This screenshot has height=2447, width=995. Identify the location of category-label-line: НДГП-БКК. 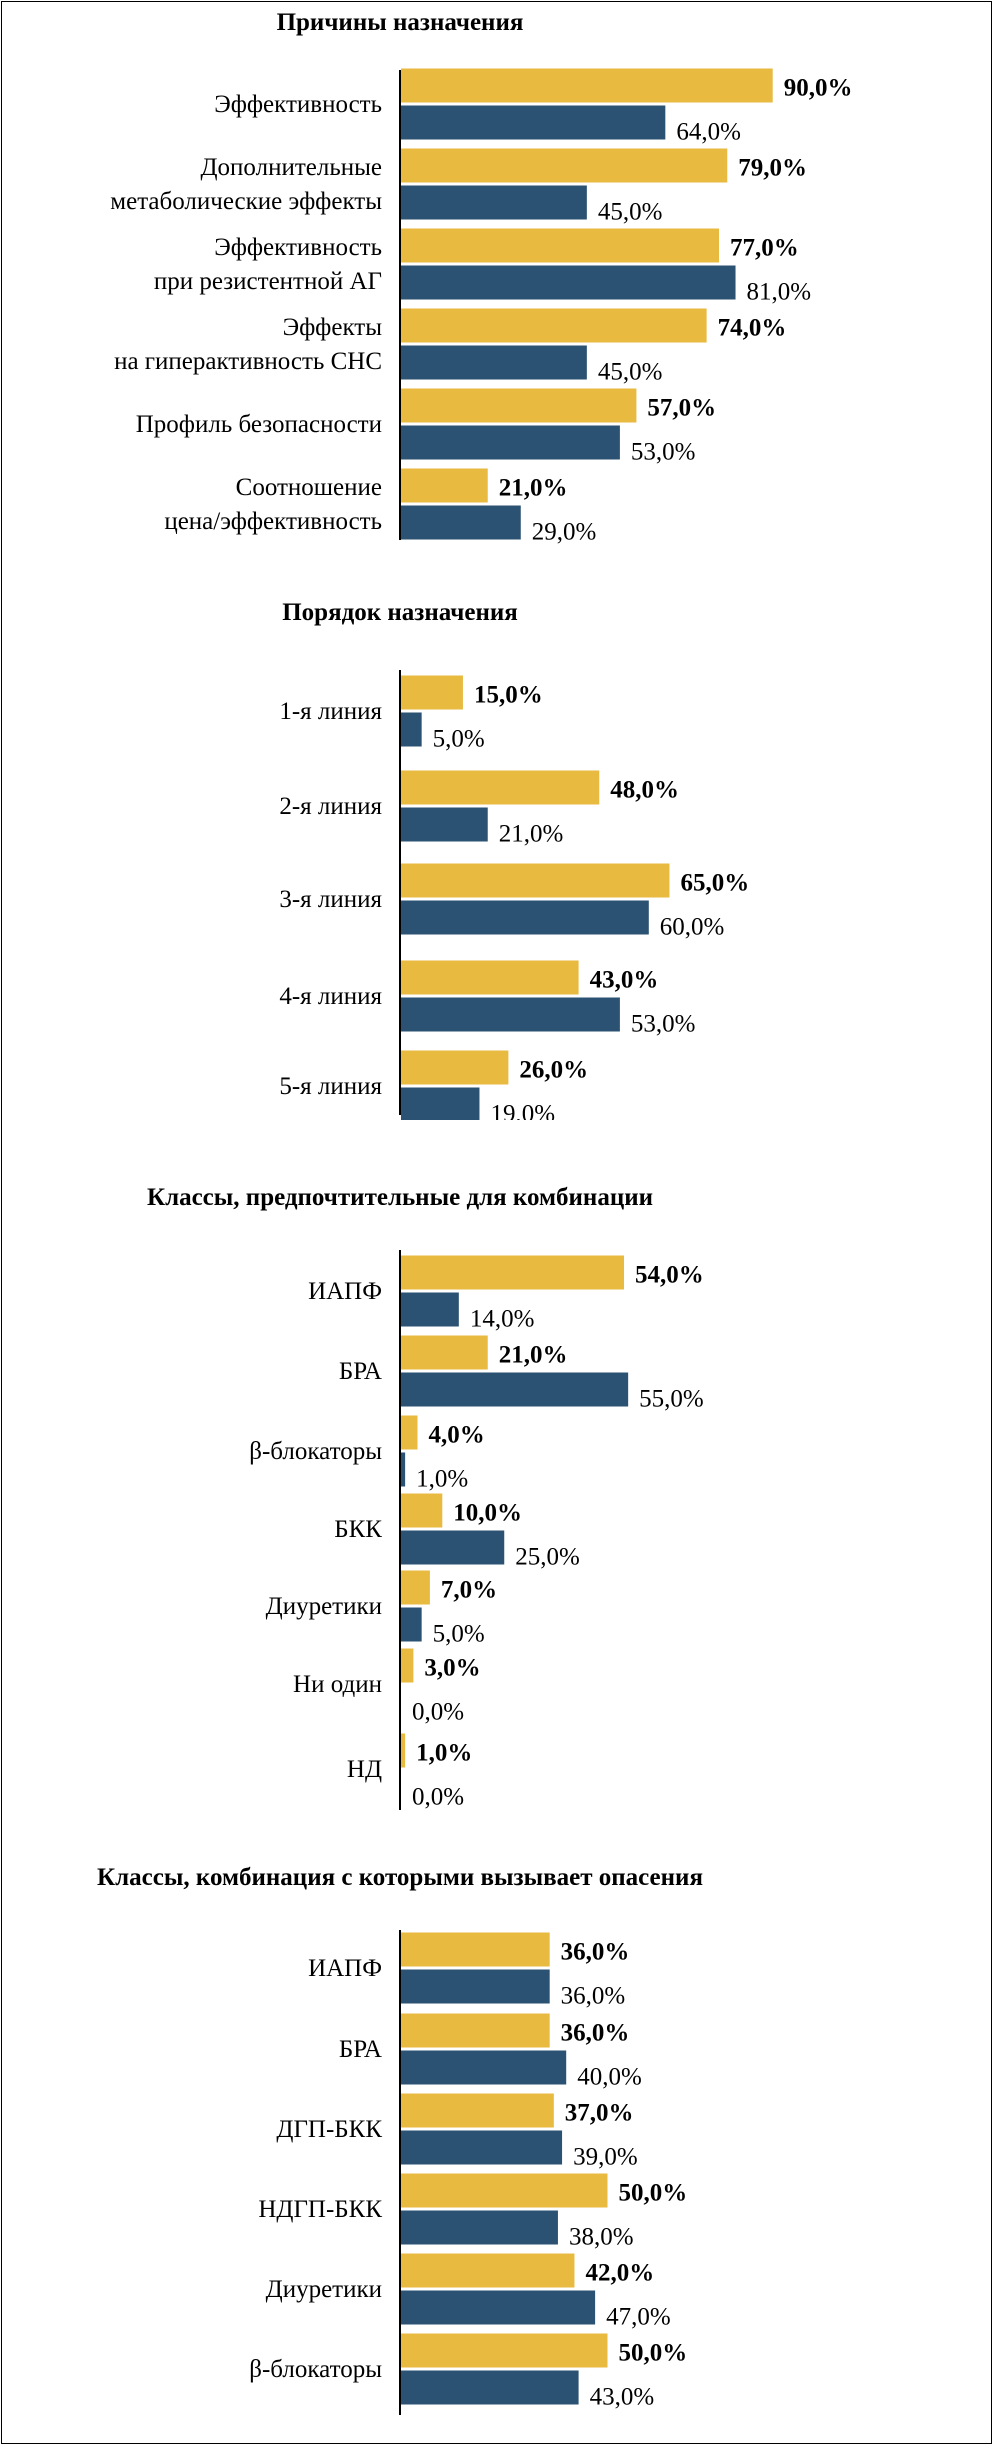
(320, 2209).